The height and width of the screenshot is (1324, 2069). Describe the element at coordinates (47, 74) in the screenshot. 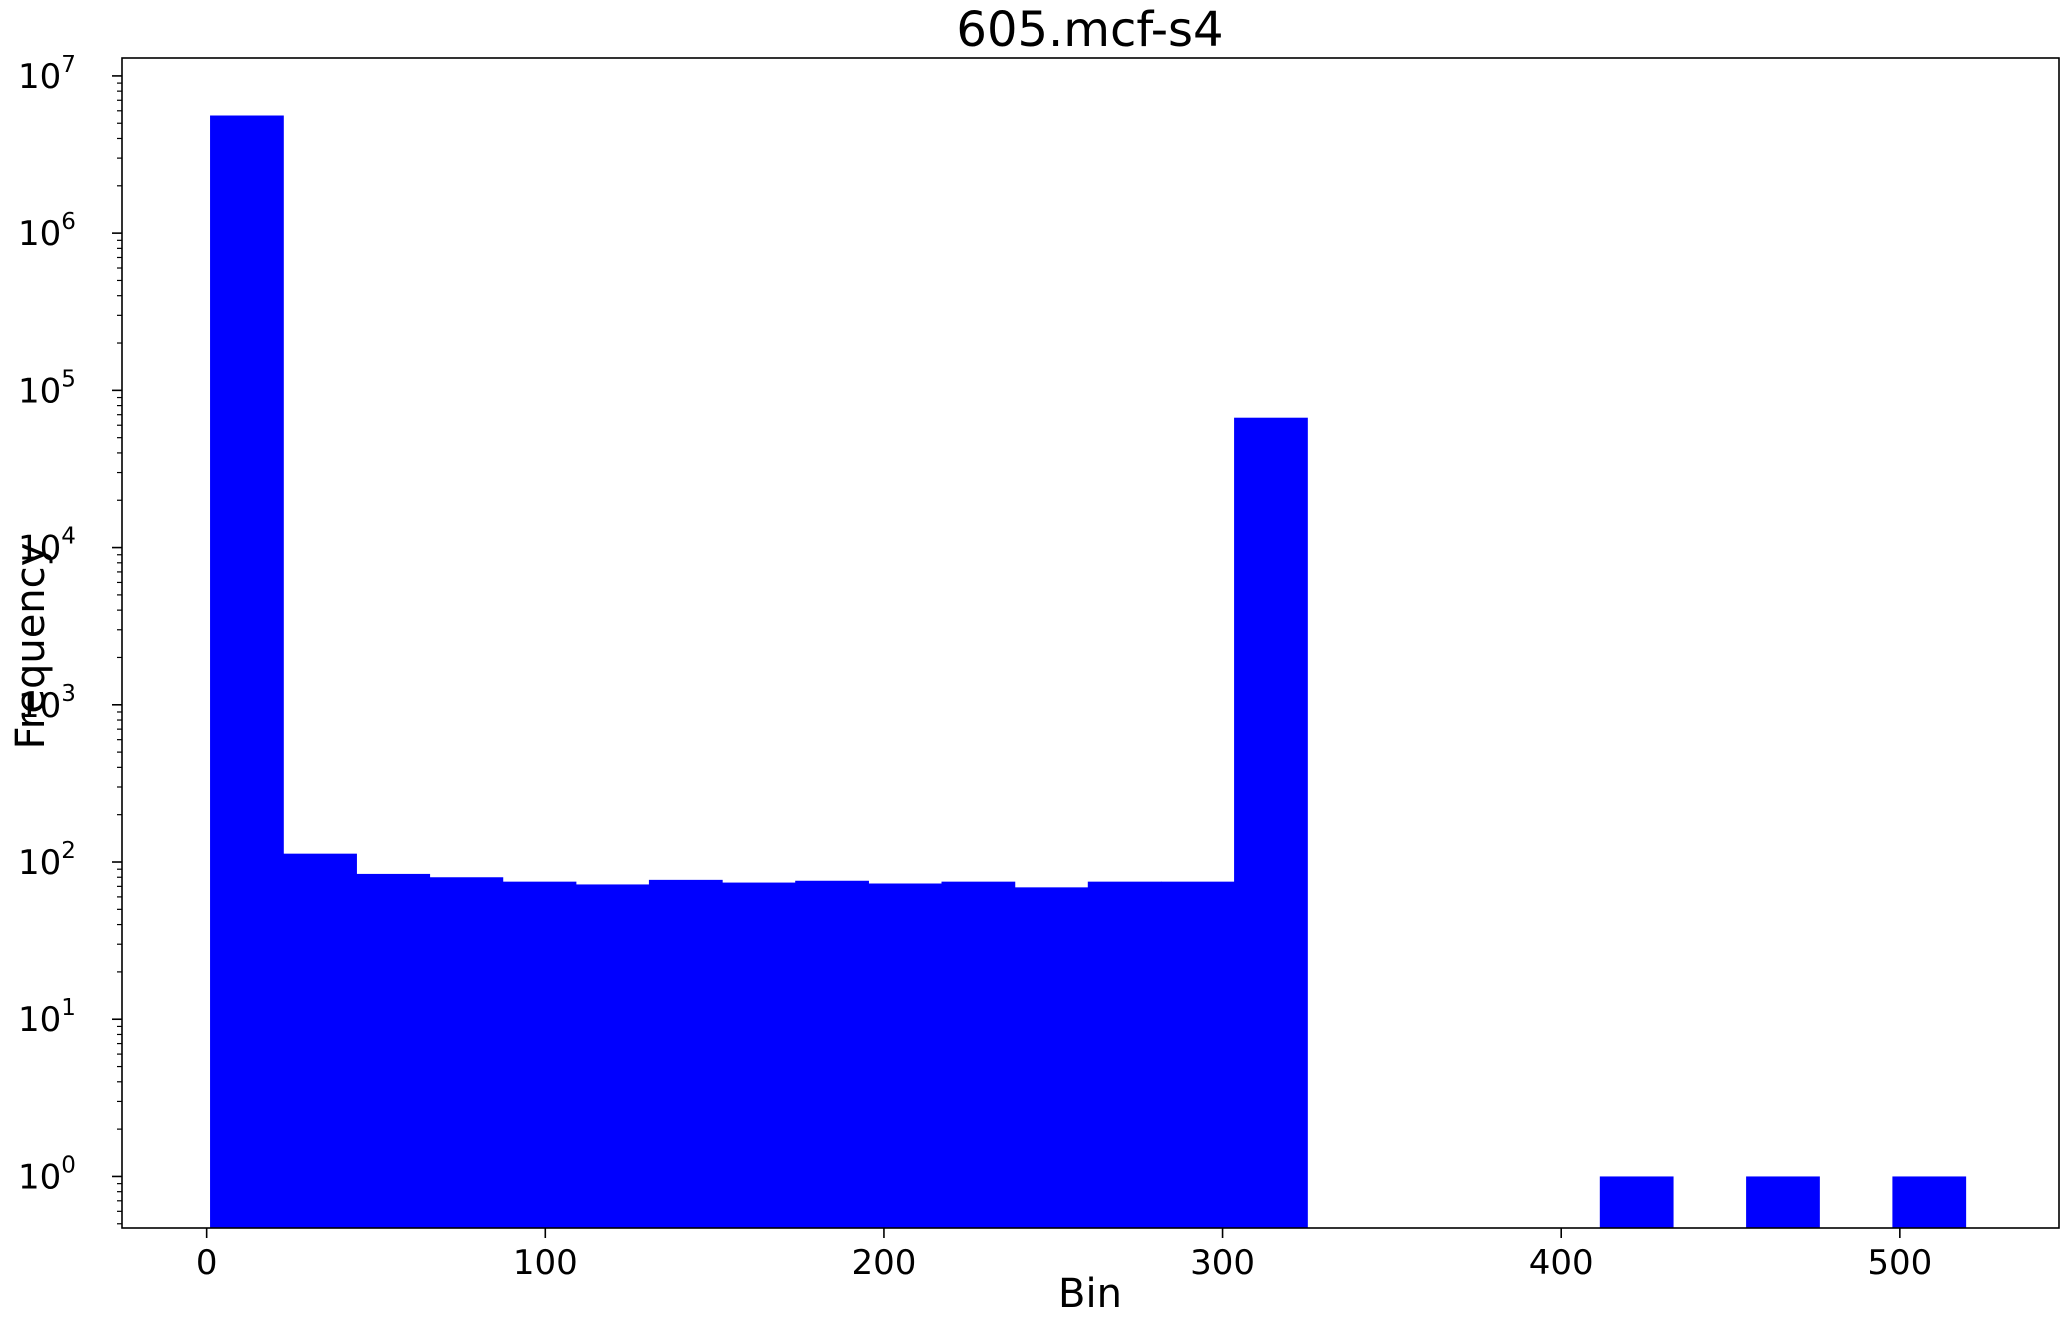

I see `y-tick-label: 10⁷` at that location.